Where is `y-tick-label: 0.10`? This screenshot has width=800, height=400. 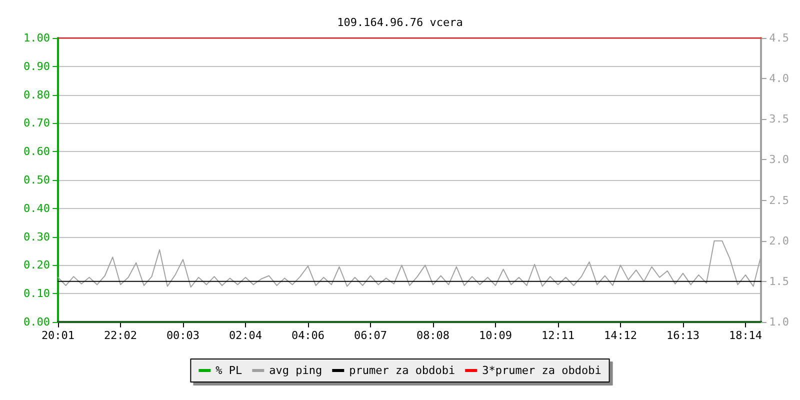
y-tick-label: 0.10 is located at coordinates (37, 293).